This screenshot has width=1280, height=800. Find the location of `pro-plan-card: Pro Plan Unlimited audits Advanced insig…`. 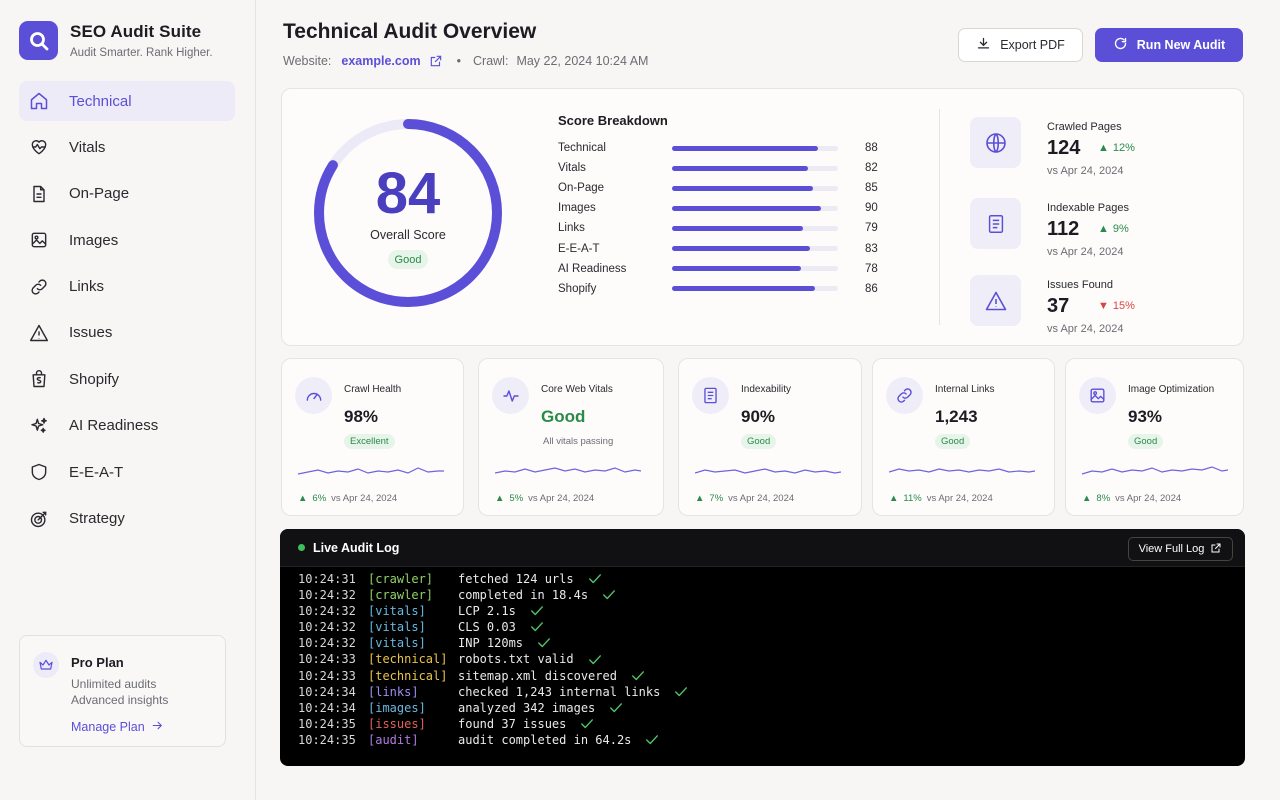

pro-plan-card: Pro Plan Unlimited audits Advanced insig… is located at coordinates (122, 691).